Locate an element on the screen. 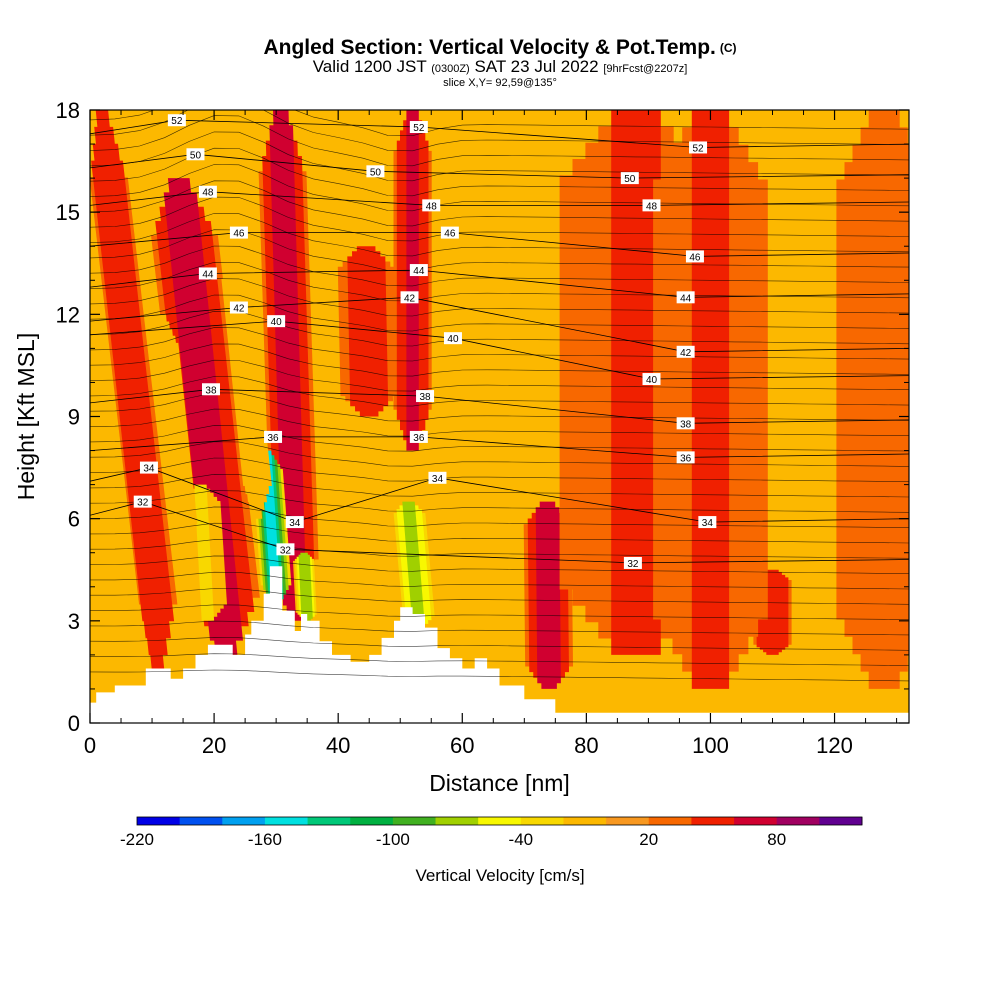 This screenshot has height=1000, width=1000. y-tick-label: 0 is located at coordinates (74, 723).